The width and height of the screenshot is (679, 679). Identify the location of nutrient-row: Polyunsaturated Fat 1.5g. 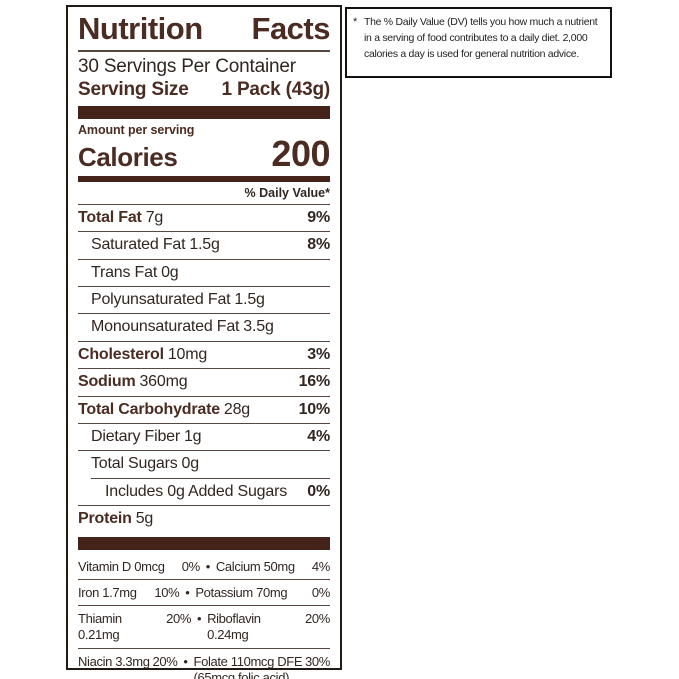
(204, 299).